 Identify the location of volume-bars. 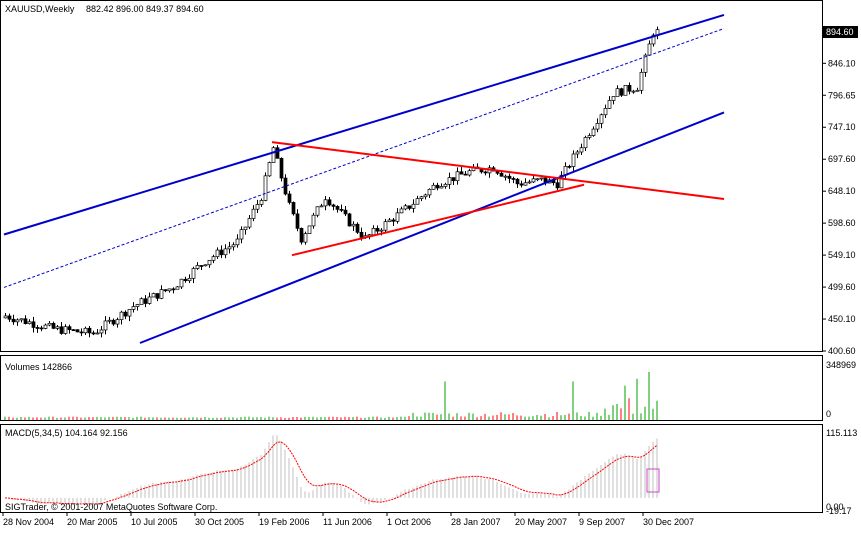
(331, 396).